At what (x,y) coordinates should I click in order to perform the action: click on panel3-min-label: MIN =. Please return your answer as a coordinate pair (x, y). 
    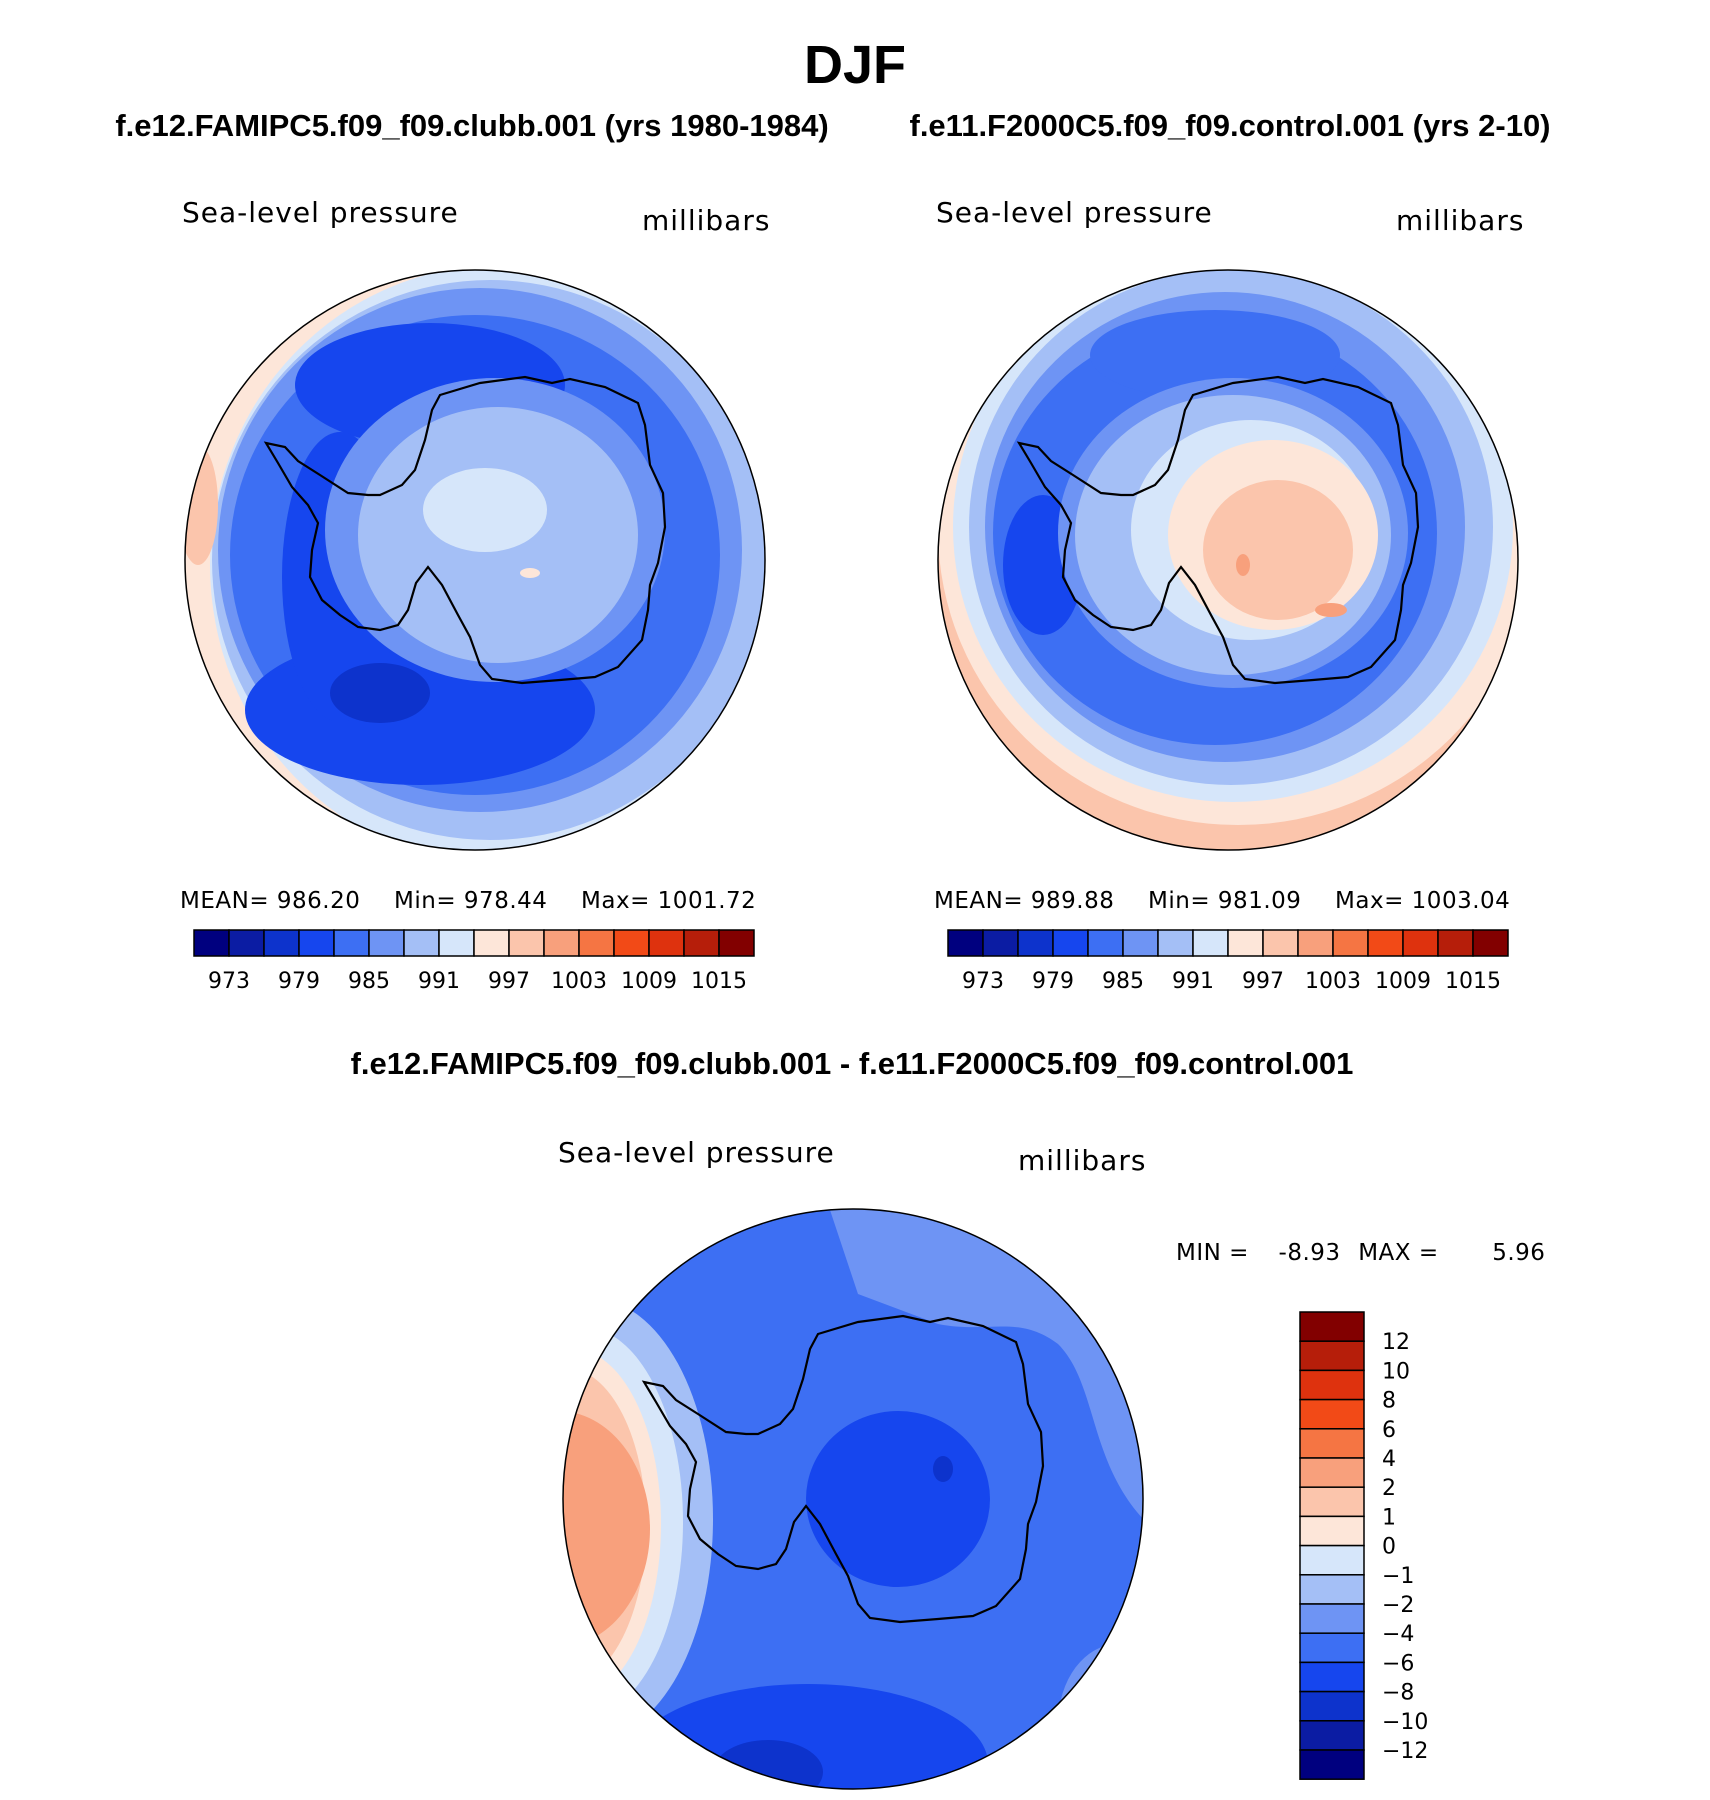
    Looking at the image, I should click on (1212, 1253).